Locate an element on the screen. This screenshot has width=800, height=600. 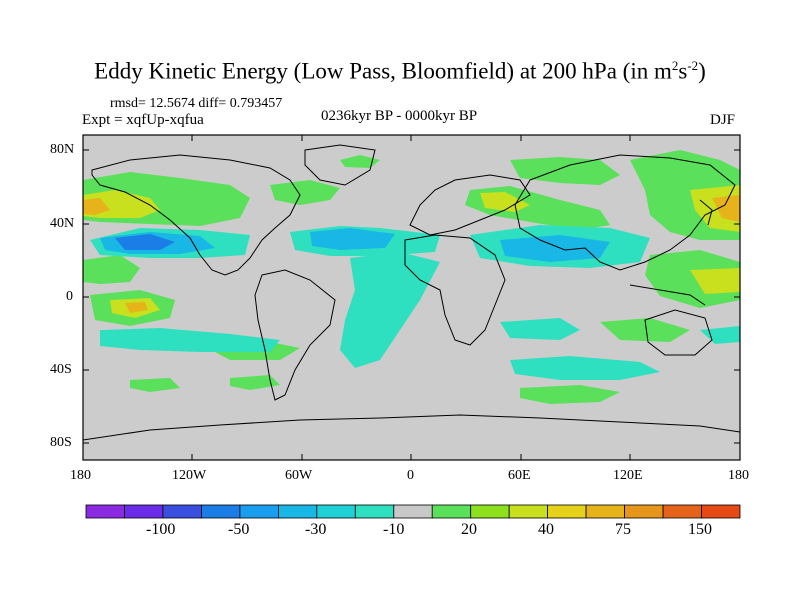
region-pos-greenland is located at coordinates (360, 161).